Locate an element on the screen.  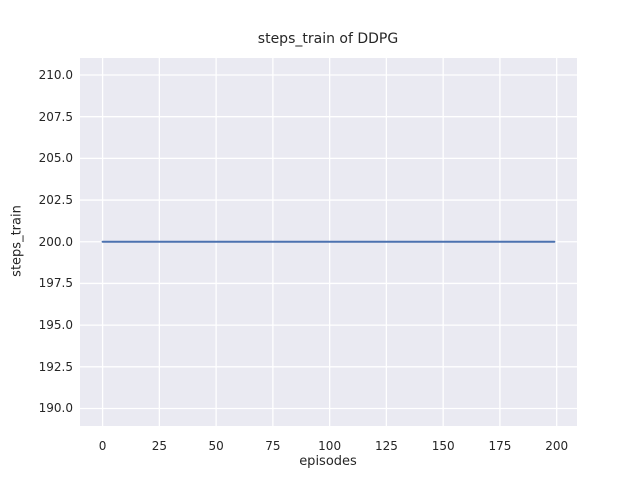
x-tick-label: 175 is located at coordinates (500, 446).